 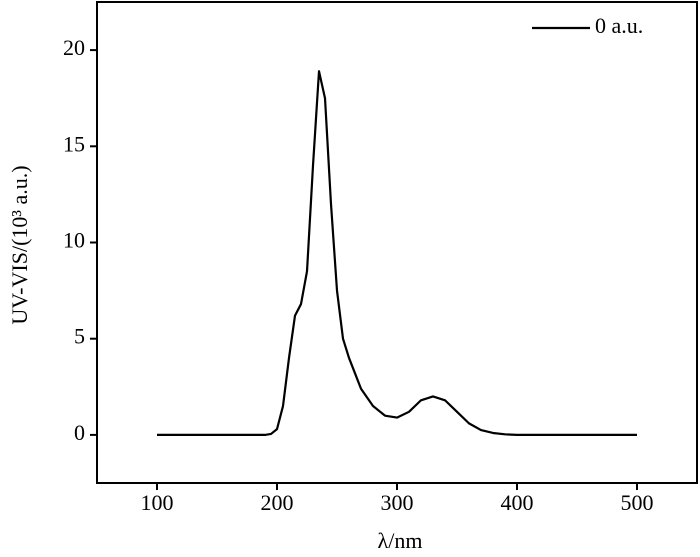 I want to click on y-tick-label: 0, so click(x=79, y=432).